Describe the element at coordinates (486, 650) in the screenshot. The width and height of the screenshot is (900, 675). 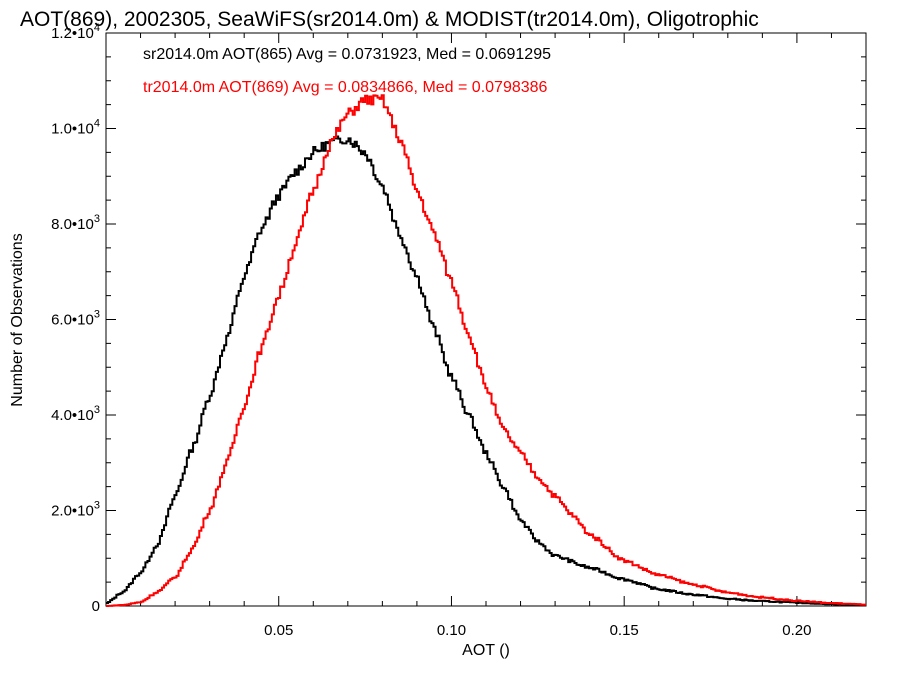
I see `x-axis-label: AOT ()` at that location.